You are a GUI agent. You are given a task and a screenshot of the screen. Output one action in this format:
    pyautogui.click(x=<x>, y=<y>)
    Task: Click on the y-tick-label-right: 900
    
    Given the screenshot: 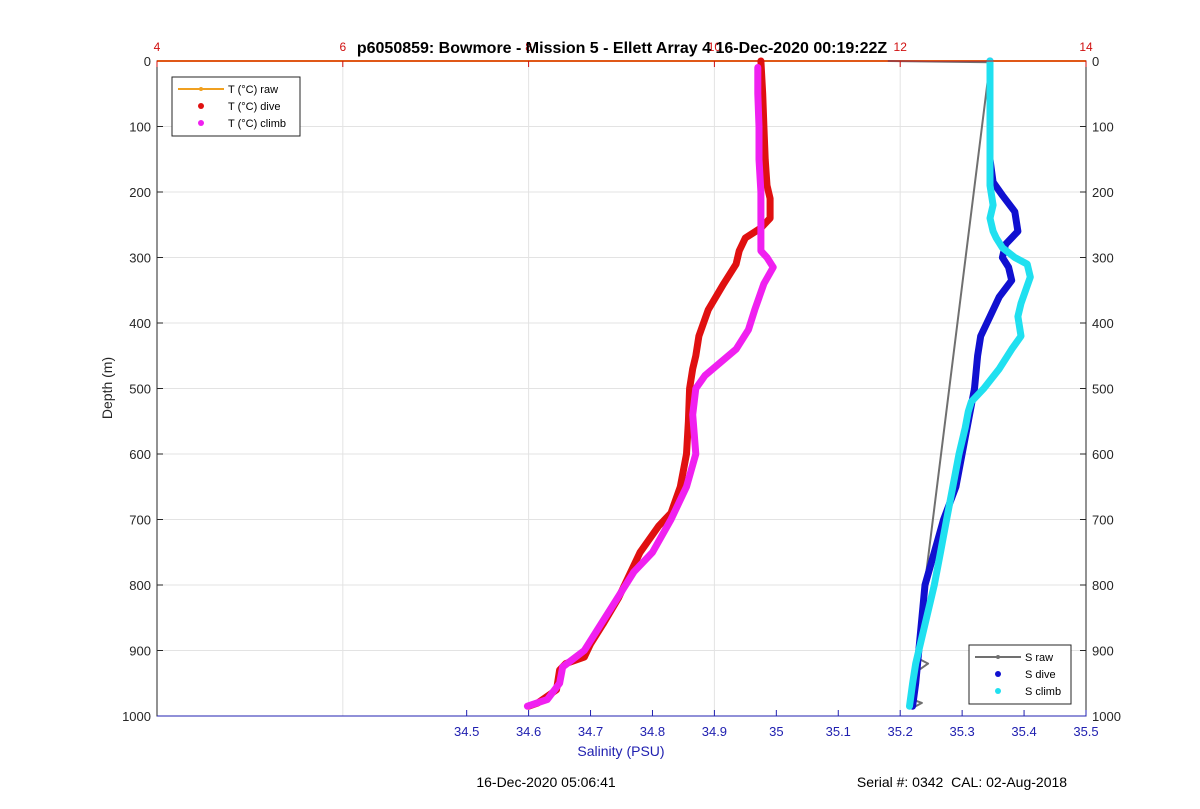 What is the action you would take?
    pyautogui.click(x=1103, y=651)
    